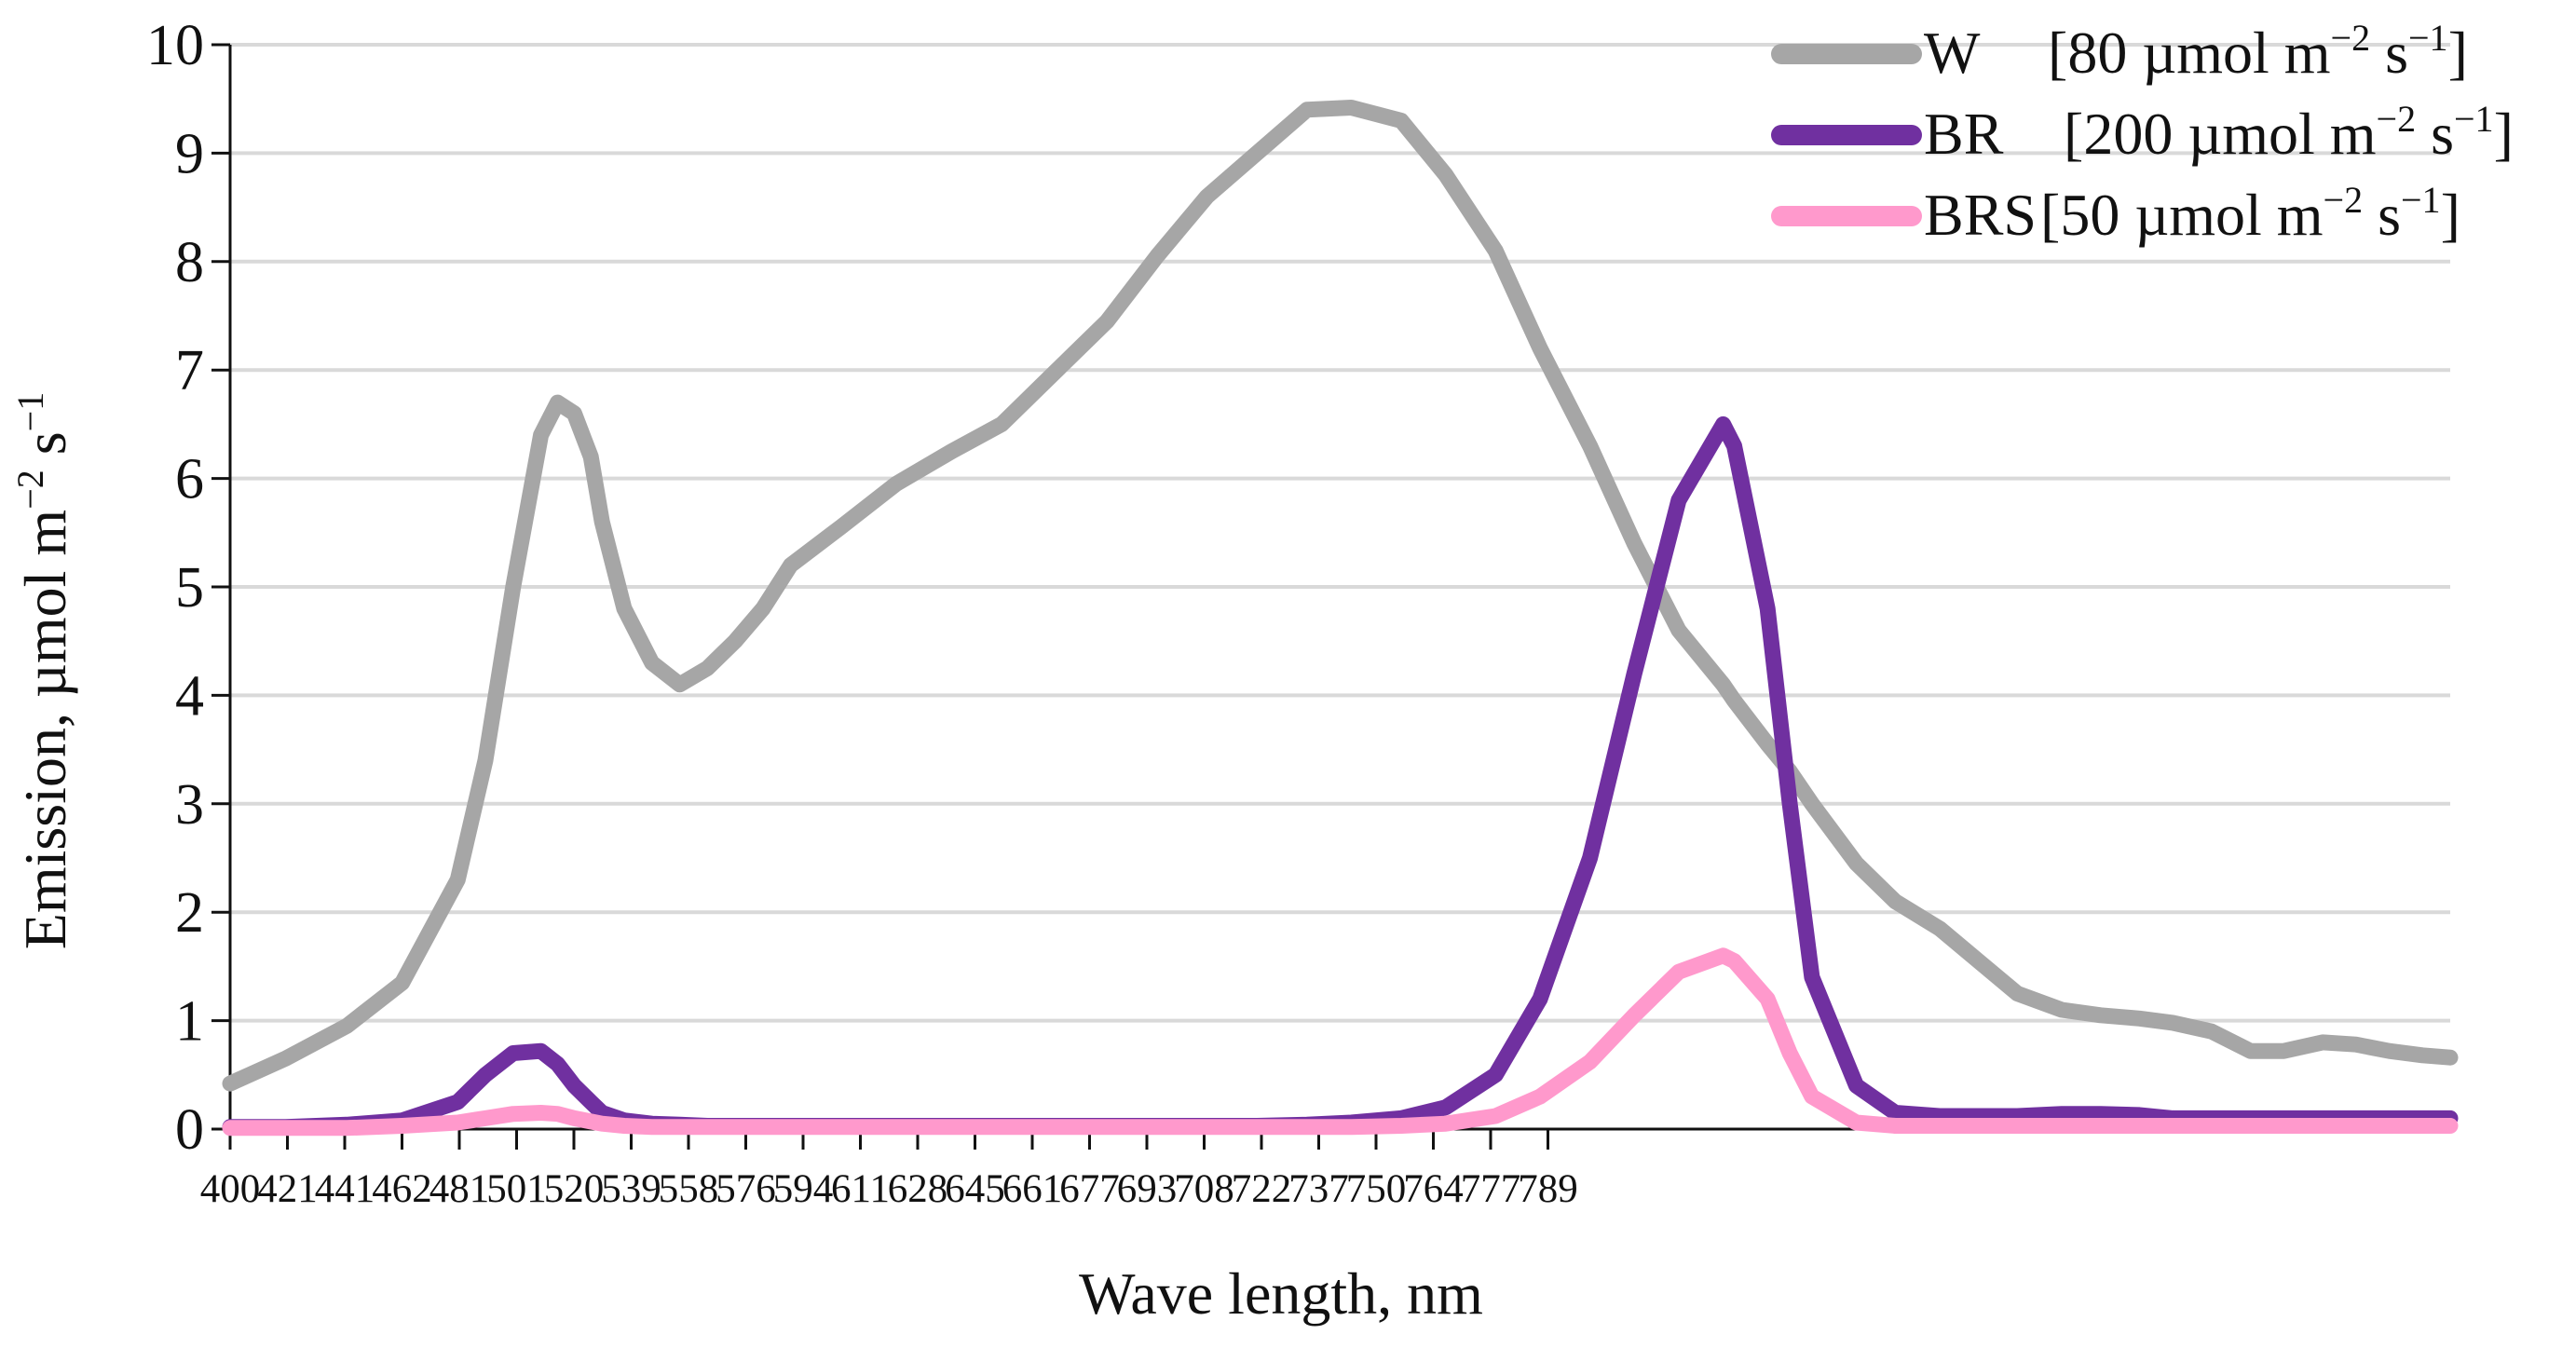 Image resolution: width=2576 pixels, height=1348 pixels. Describe the element at coordinates (189, 1130) in the screenshot. I see `y-tick-label: 0` at that location.